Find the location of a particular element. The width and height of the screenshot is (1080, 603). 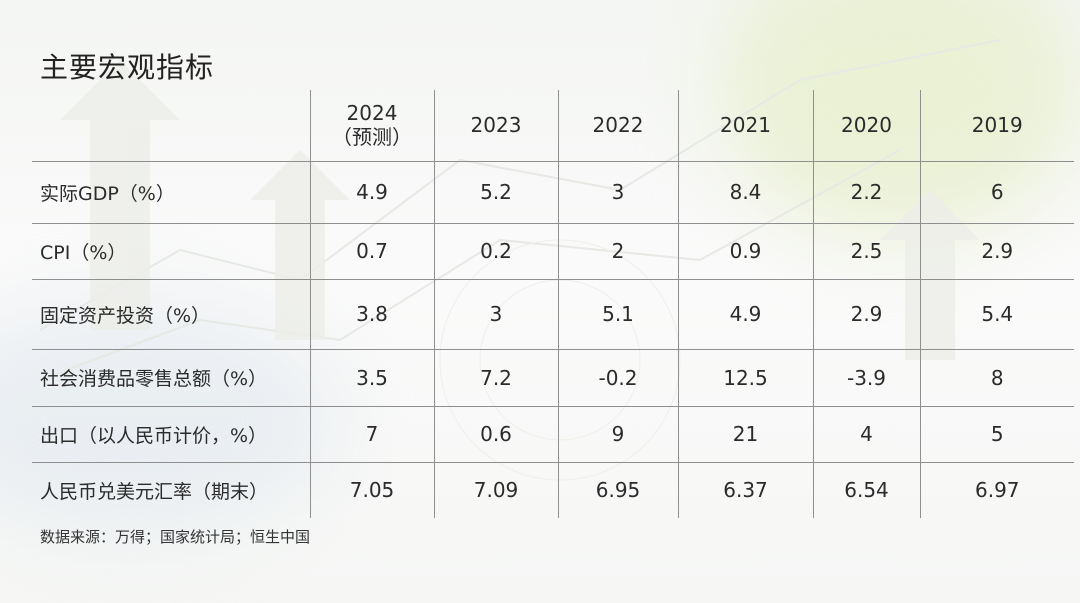

column-header-2020: 2020 is located at coordinates (866, 126).